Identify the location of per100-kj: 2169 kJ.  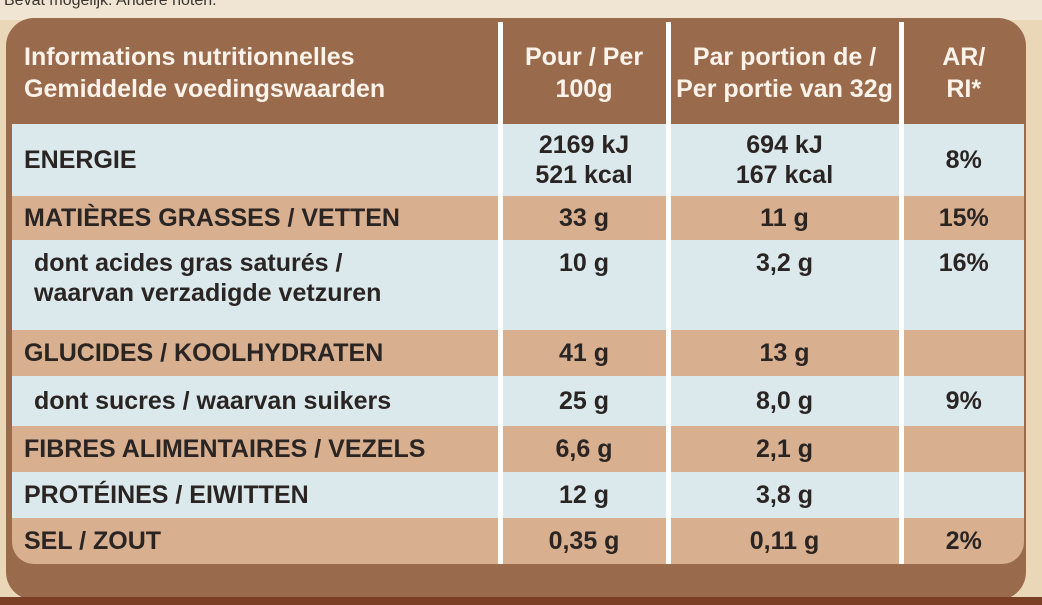
(584, 145).